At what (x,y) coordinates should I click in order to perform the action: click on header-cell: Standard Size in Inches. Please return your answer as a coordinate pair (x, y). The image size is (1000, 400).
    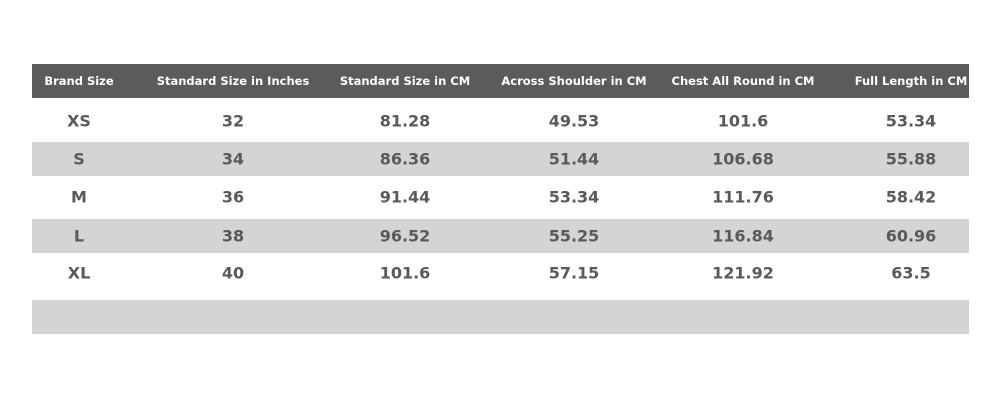
    Looking at the image, I should click on (233, 81).